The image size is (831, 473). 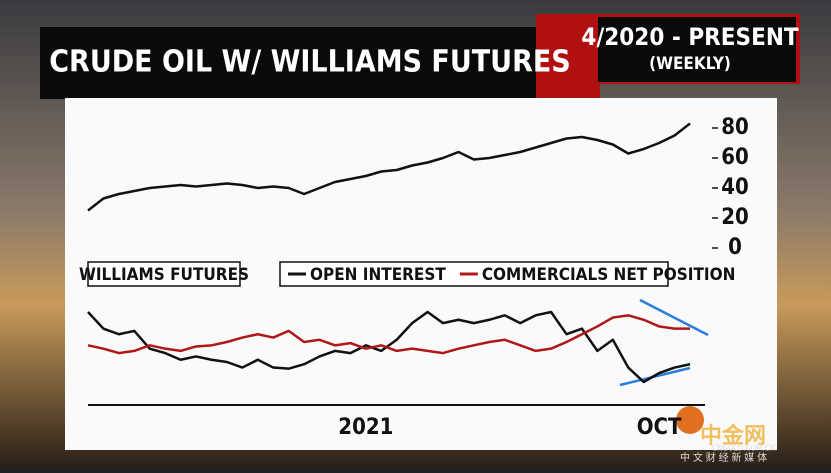 I want to click on chart-title: CRUDE OIL W/ WILLIAMS FUTURES, so click(x=310, y=62).